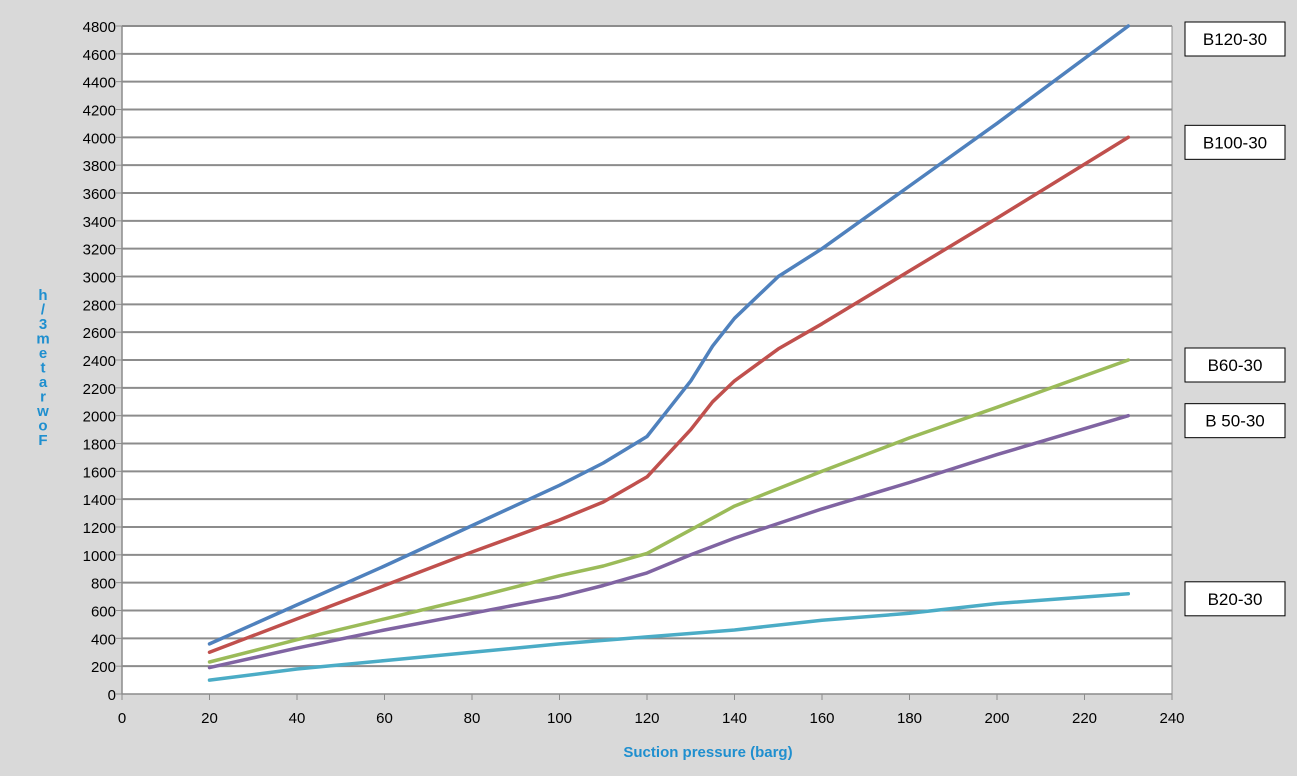 This screenshot has height=776, width=1297. What do you see at coordinates (707, 752) in the screenshot?
I see `x-axis-title: Suction pressure (barg)` at bounding box center [707, 752].